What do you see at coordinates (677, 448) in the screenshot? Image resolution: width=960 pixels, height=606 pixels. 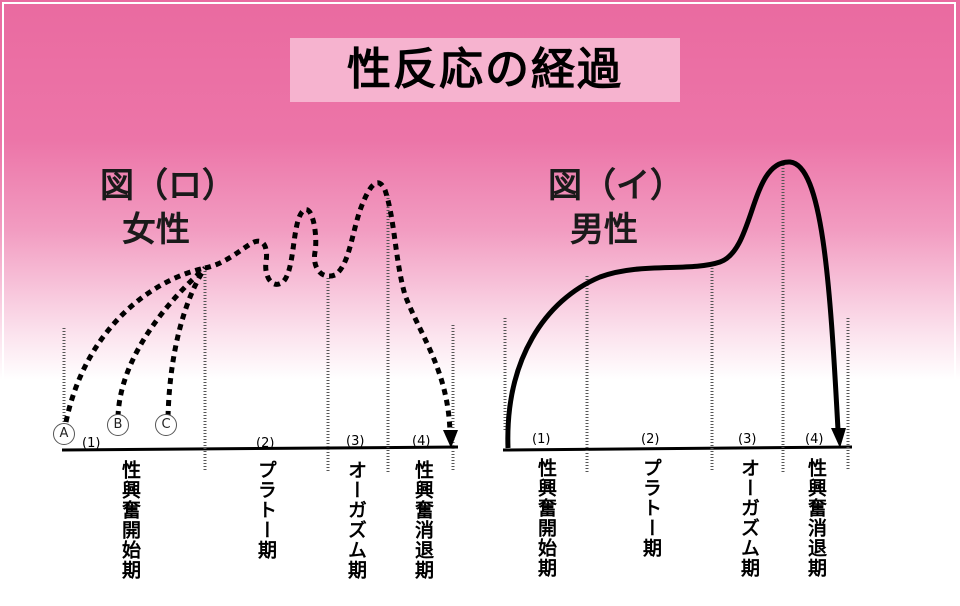 I see `male-baseline` at bounding box center [677, 448].